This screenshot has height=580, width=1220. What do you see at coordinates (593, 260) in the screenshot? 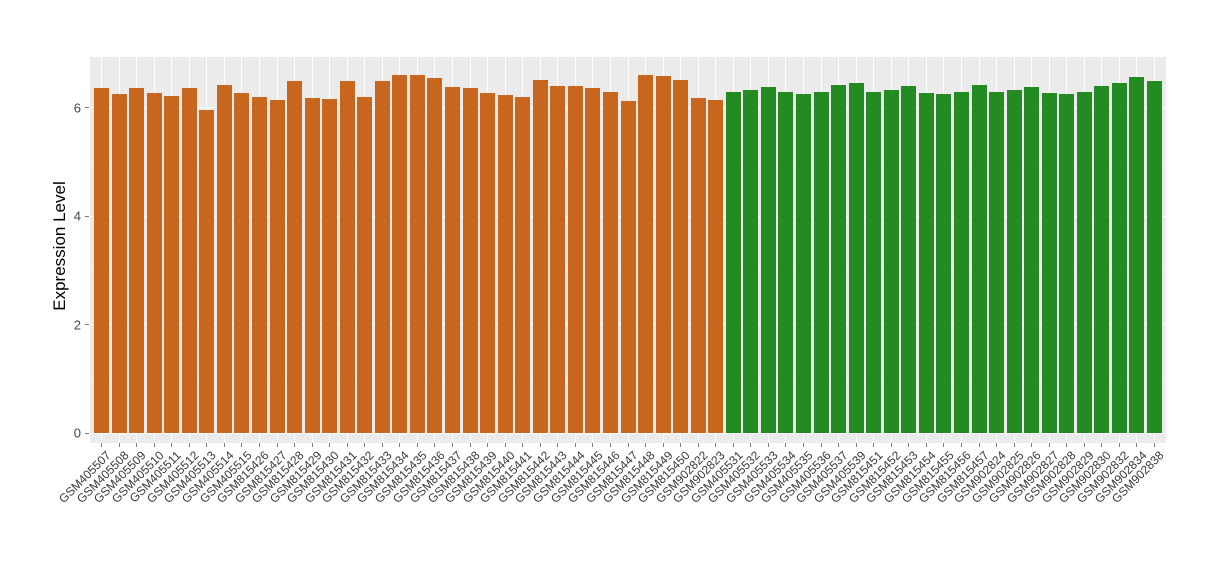
I see `bar-GSM815445` at bounding box center [593, 260].